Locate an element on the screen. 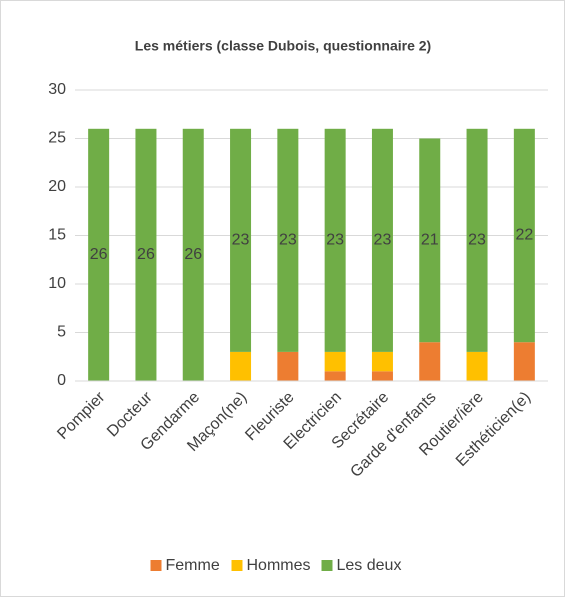  y-tick-label: 30 is located at coordinates (57, 89).